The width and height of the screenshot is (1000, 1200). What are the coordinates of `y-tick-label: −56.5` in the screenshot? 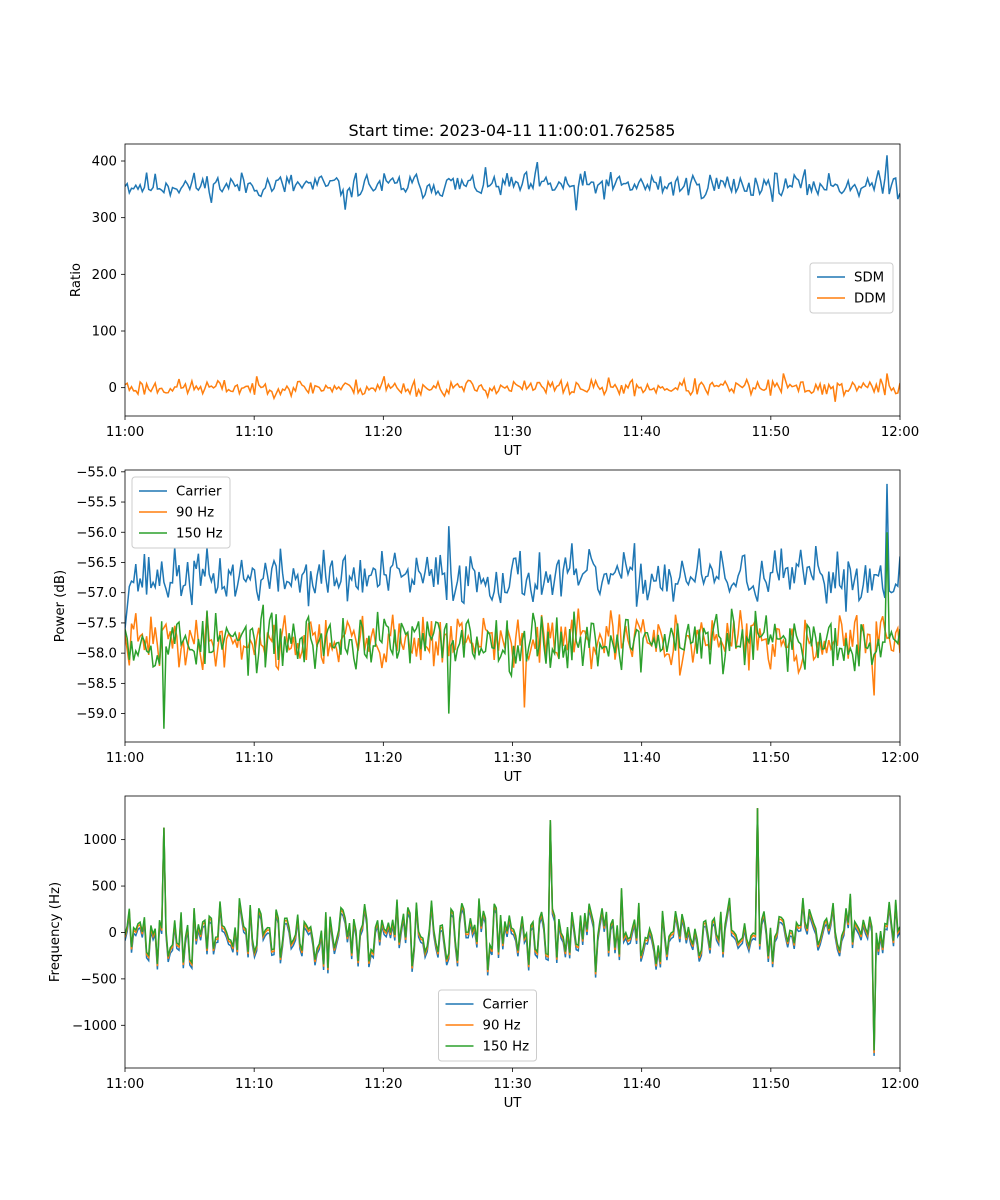 It's located at (96, 563).